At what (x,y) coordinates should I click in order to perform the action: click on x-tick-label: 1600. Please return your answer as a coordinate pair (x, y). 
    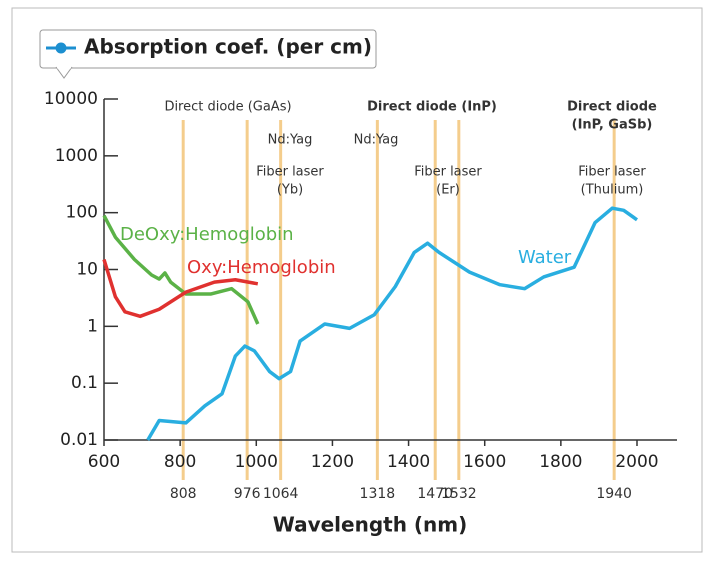
    Looking at the image, I should click on (484, 462).